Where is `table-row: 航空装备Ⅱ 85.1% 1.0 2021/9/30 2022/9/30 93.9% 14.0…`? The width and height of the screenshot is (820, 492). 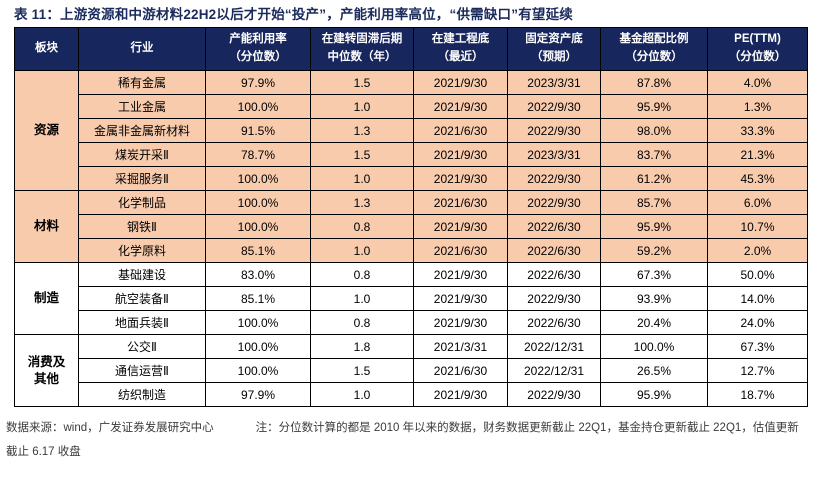
table-row: 航空装备Ⅱ 85.1% 1.0 2021/9/30 2022/9/30 93.9% 14.0… is located at coordinates (411, 298).